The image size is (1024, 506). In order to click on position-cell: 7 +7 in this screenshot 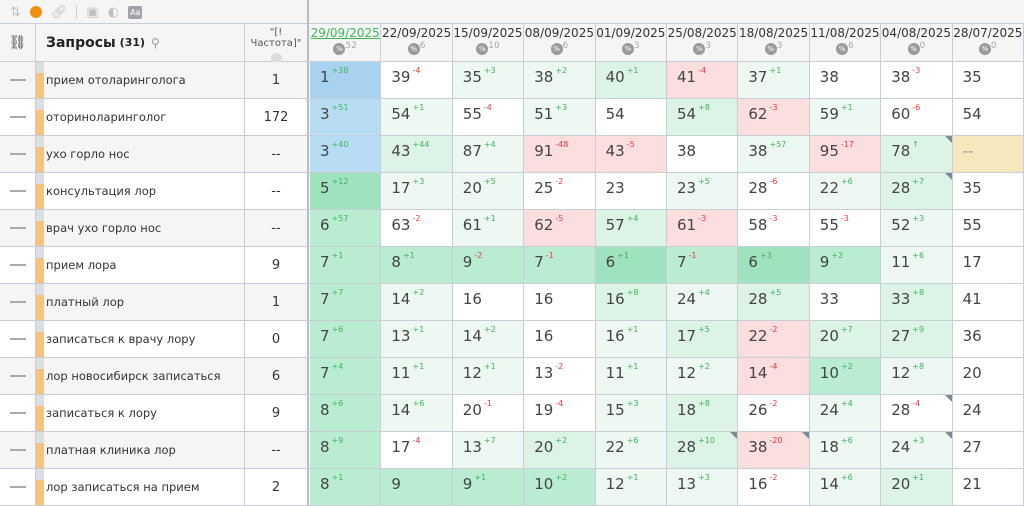, I will do `click(346, 302)`.